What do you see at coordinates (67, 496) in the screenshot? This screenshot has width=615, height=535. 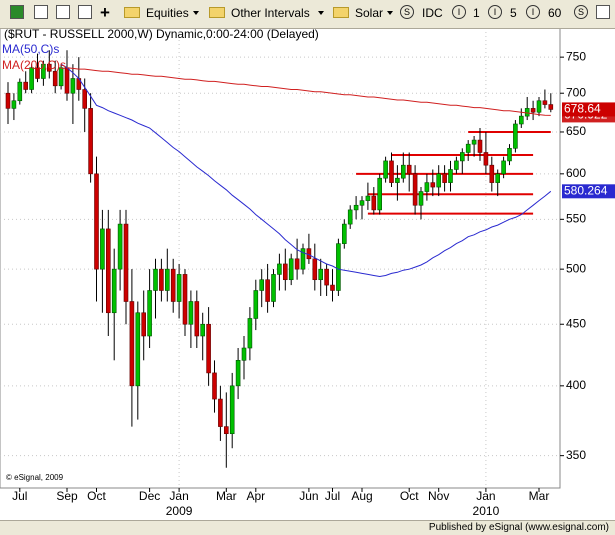 I see `x-tick-label: Sep` at bounding box center [67, 496].